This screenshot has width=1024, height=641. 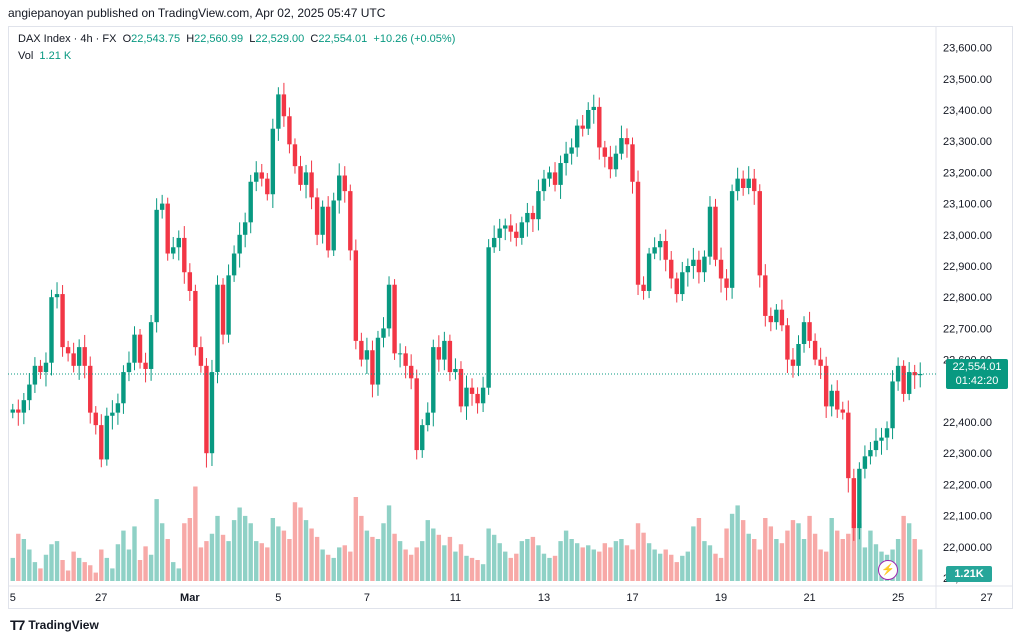 What do you see at coordinates (26, 56) in the screenshot?
I see `volume-label: Vol` at bounding box center [26, 56].